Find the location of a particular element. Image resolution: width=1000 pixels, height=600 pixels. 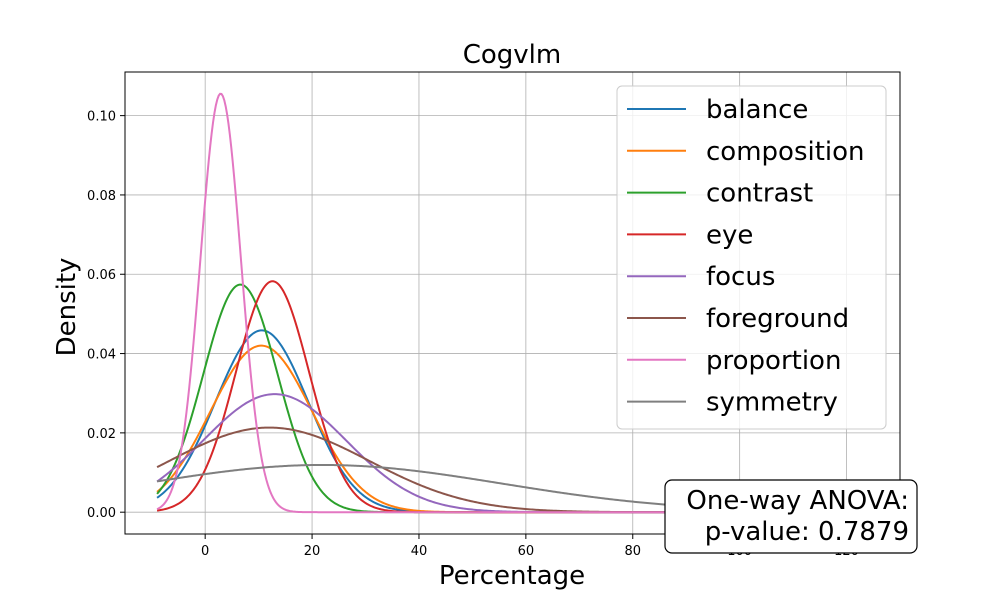

legend-label-focus: focus is located at coordinates (740, 277).